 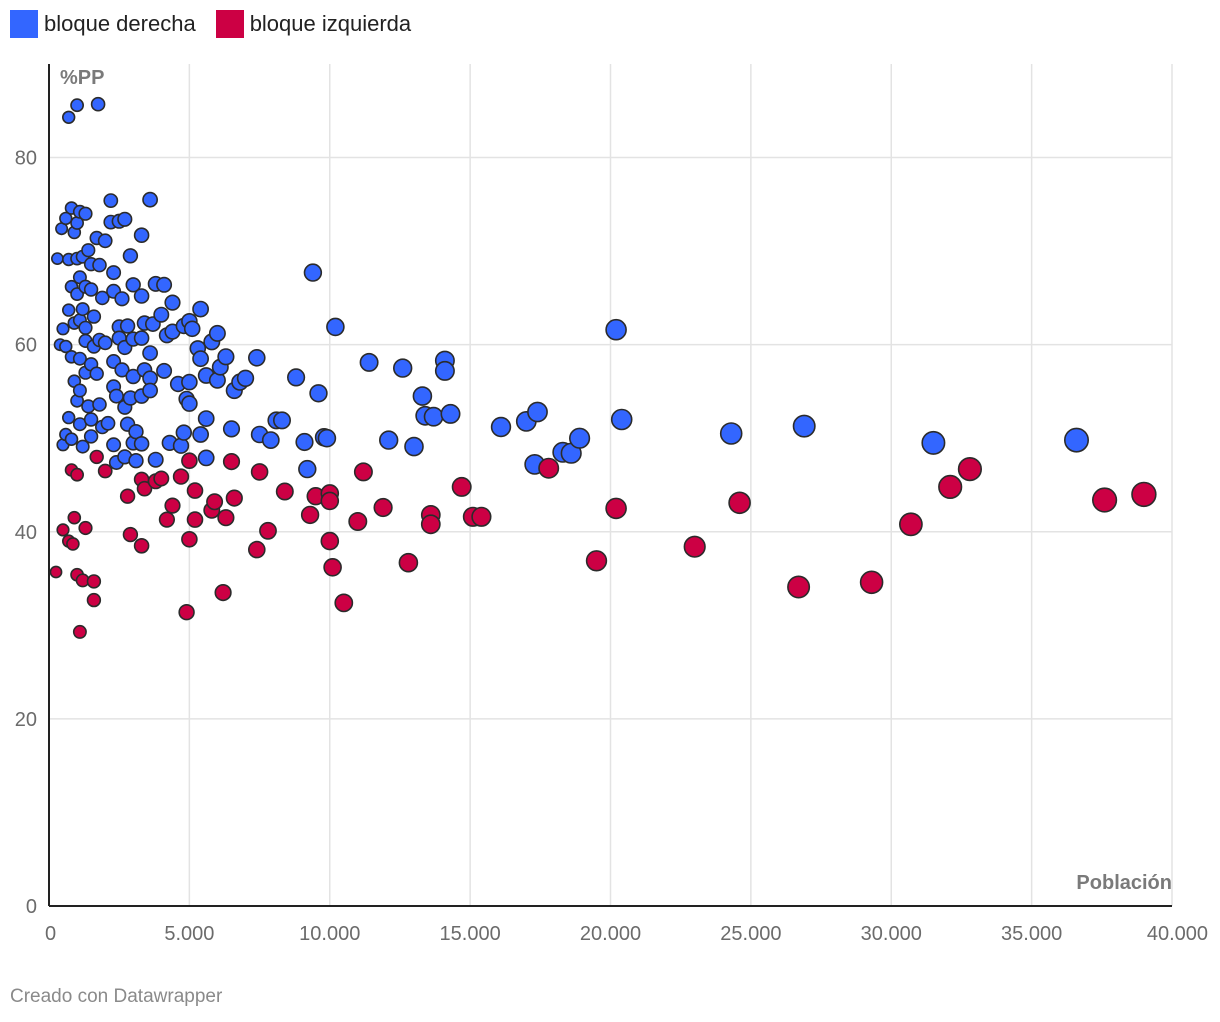 What do you see at coordinates (116, 996) in the screenshot?
I see `footer-credit: Creado con Datawrapper` at bounding box center [116, 996].